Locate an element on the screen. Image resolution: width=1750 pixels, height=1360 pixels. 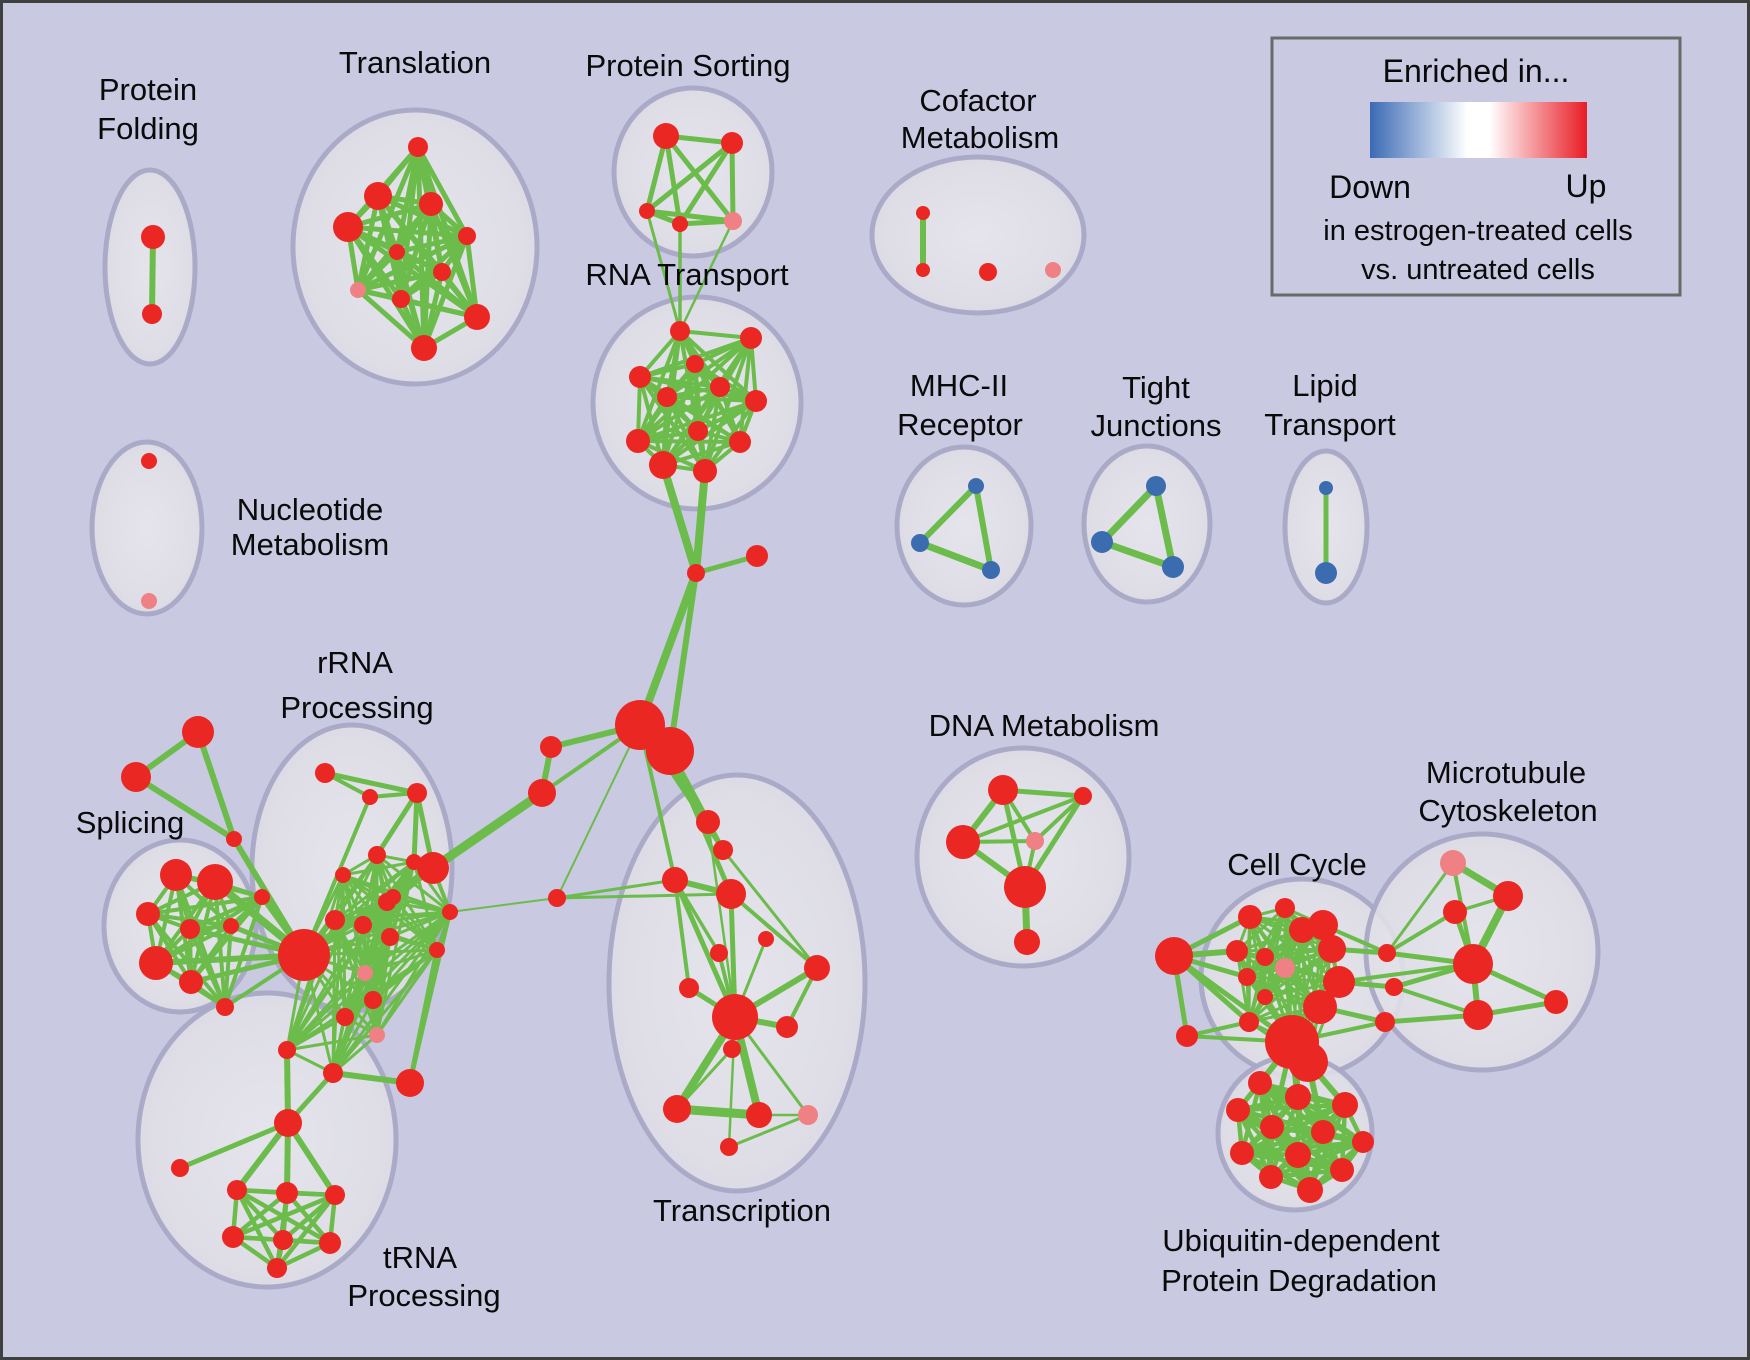
node-mt4 is located at coordinates (1473, 964).